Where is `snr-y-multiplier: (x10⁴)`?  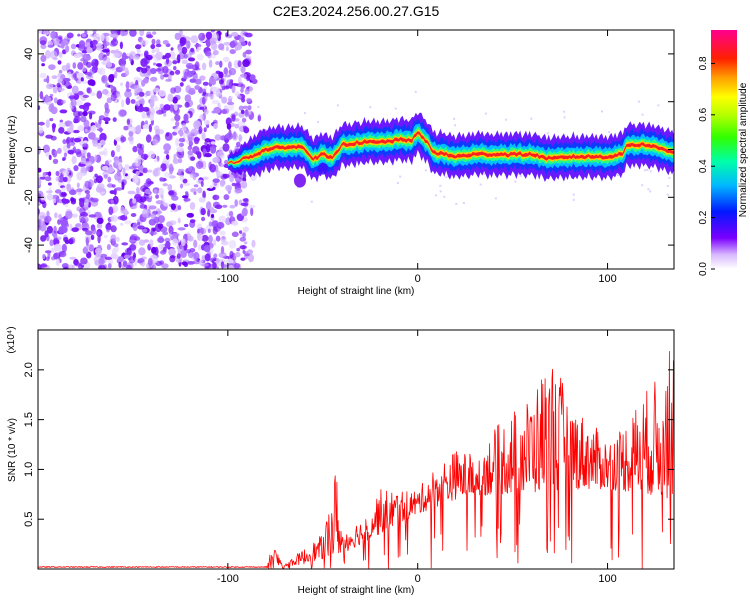 snr-y-multiplier: (x10⁴) is located at coordinates (11, 339).